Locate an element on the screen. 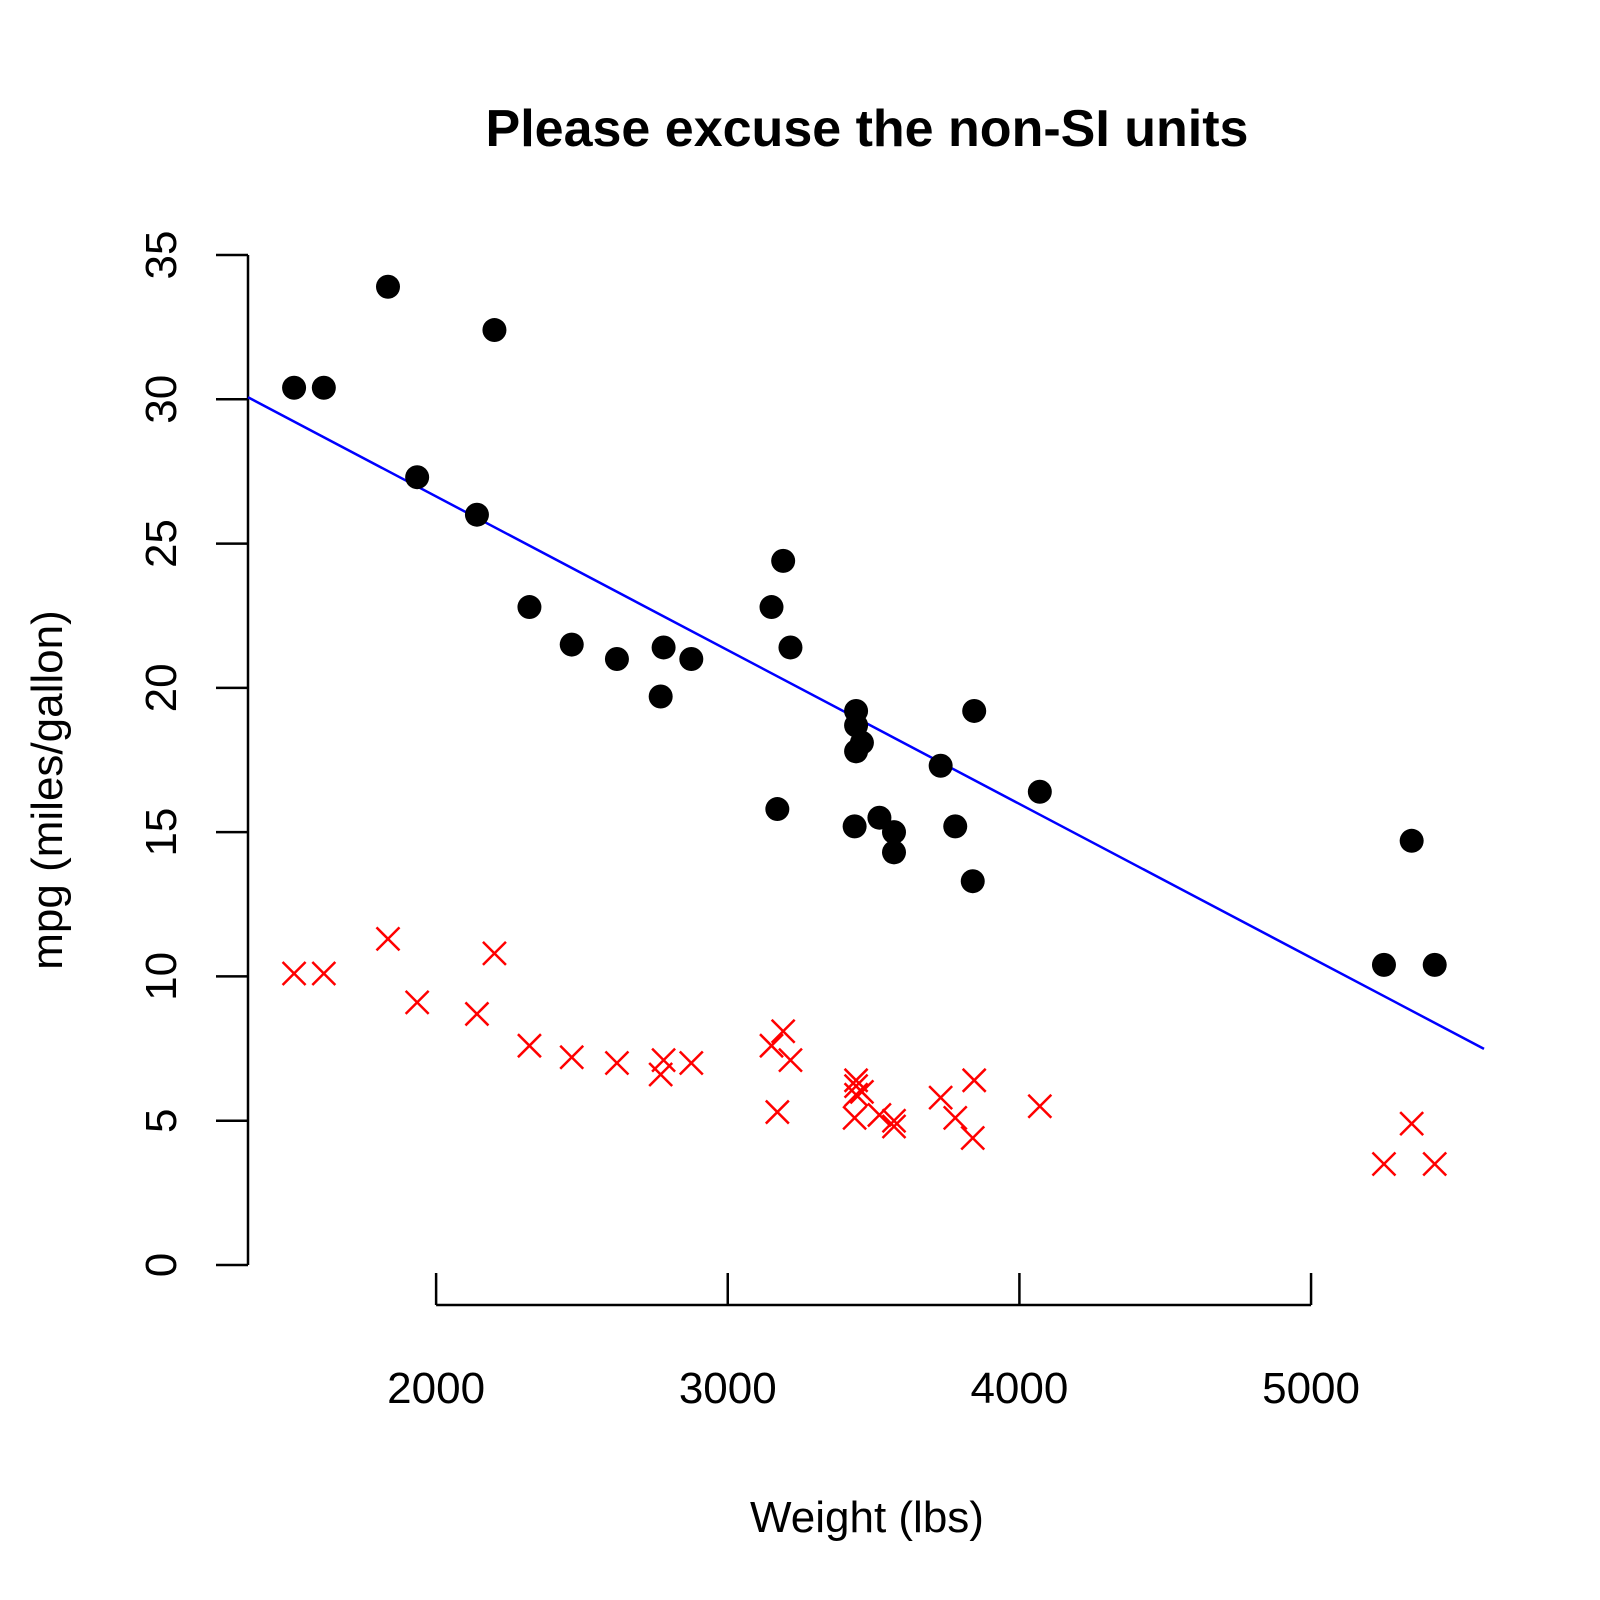  y-axis-title: mpg (miles/gallon) is located at coordinates (47, 789).